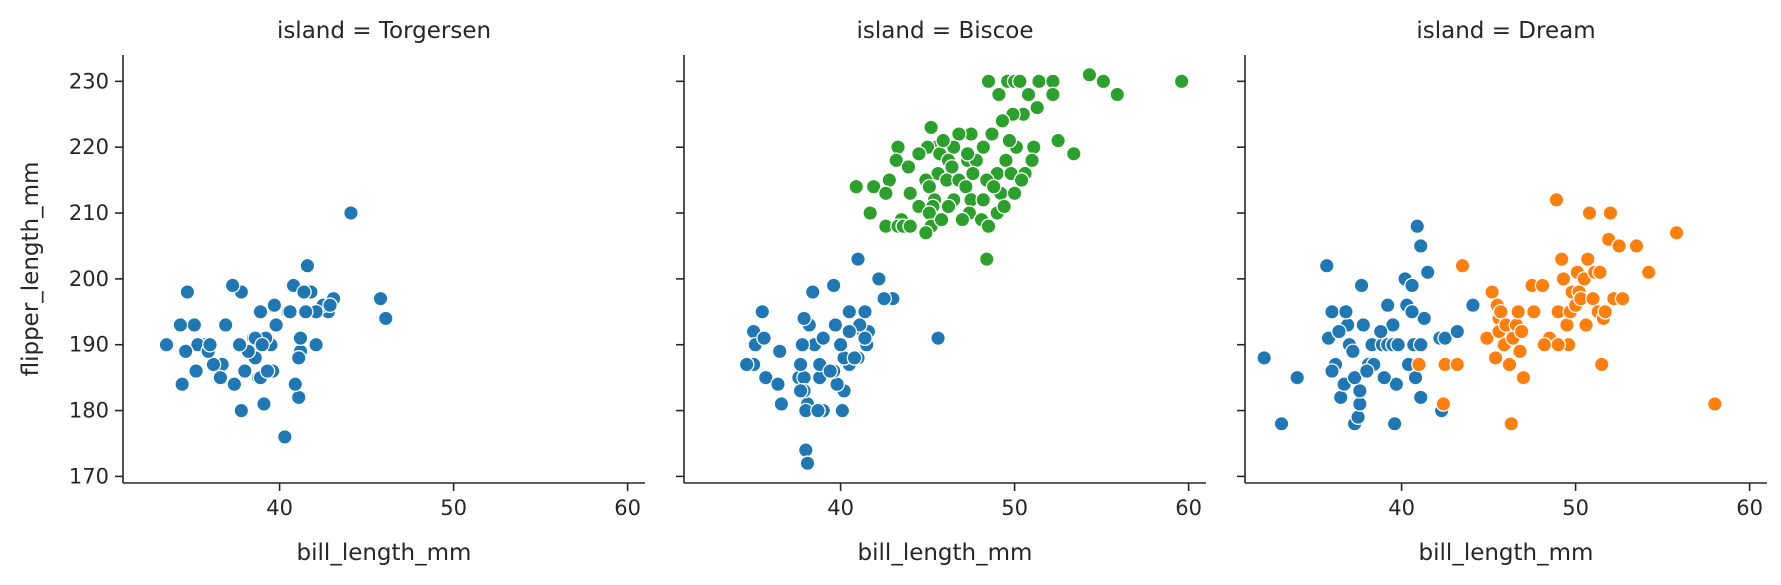  What do you see at coordinates (89, 411) in the screenshot?
I see `y-tick-label: 180` at bounding box center [89, 411].